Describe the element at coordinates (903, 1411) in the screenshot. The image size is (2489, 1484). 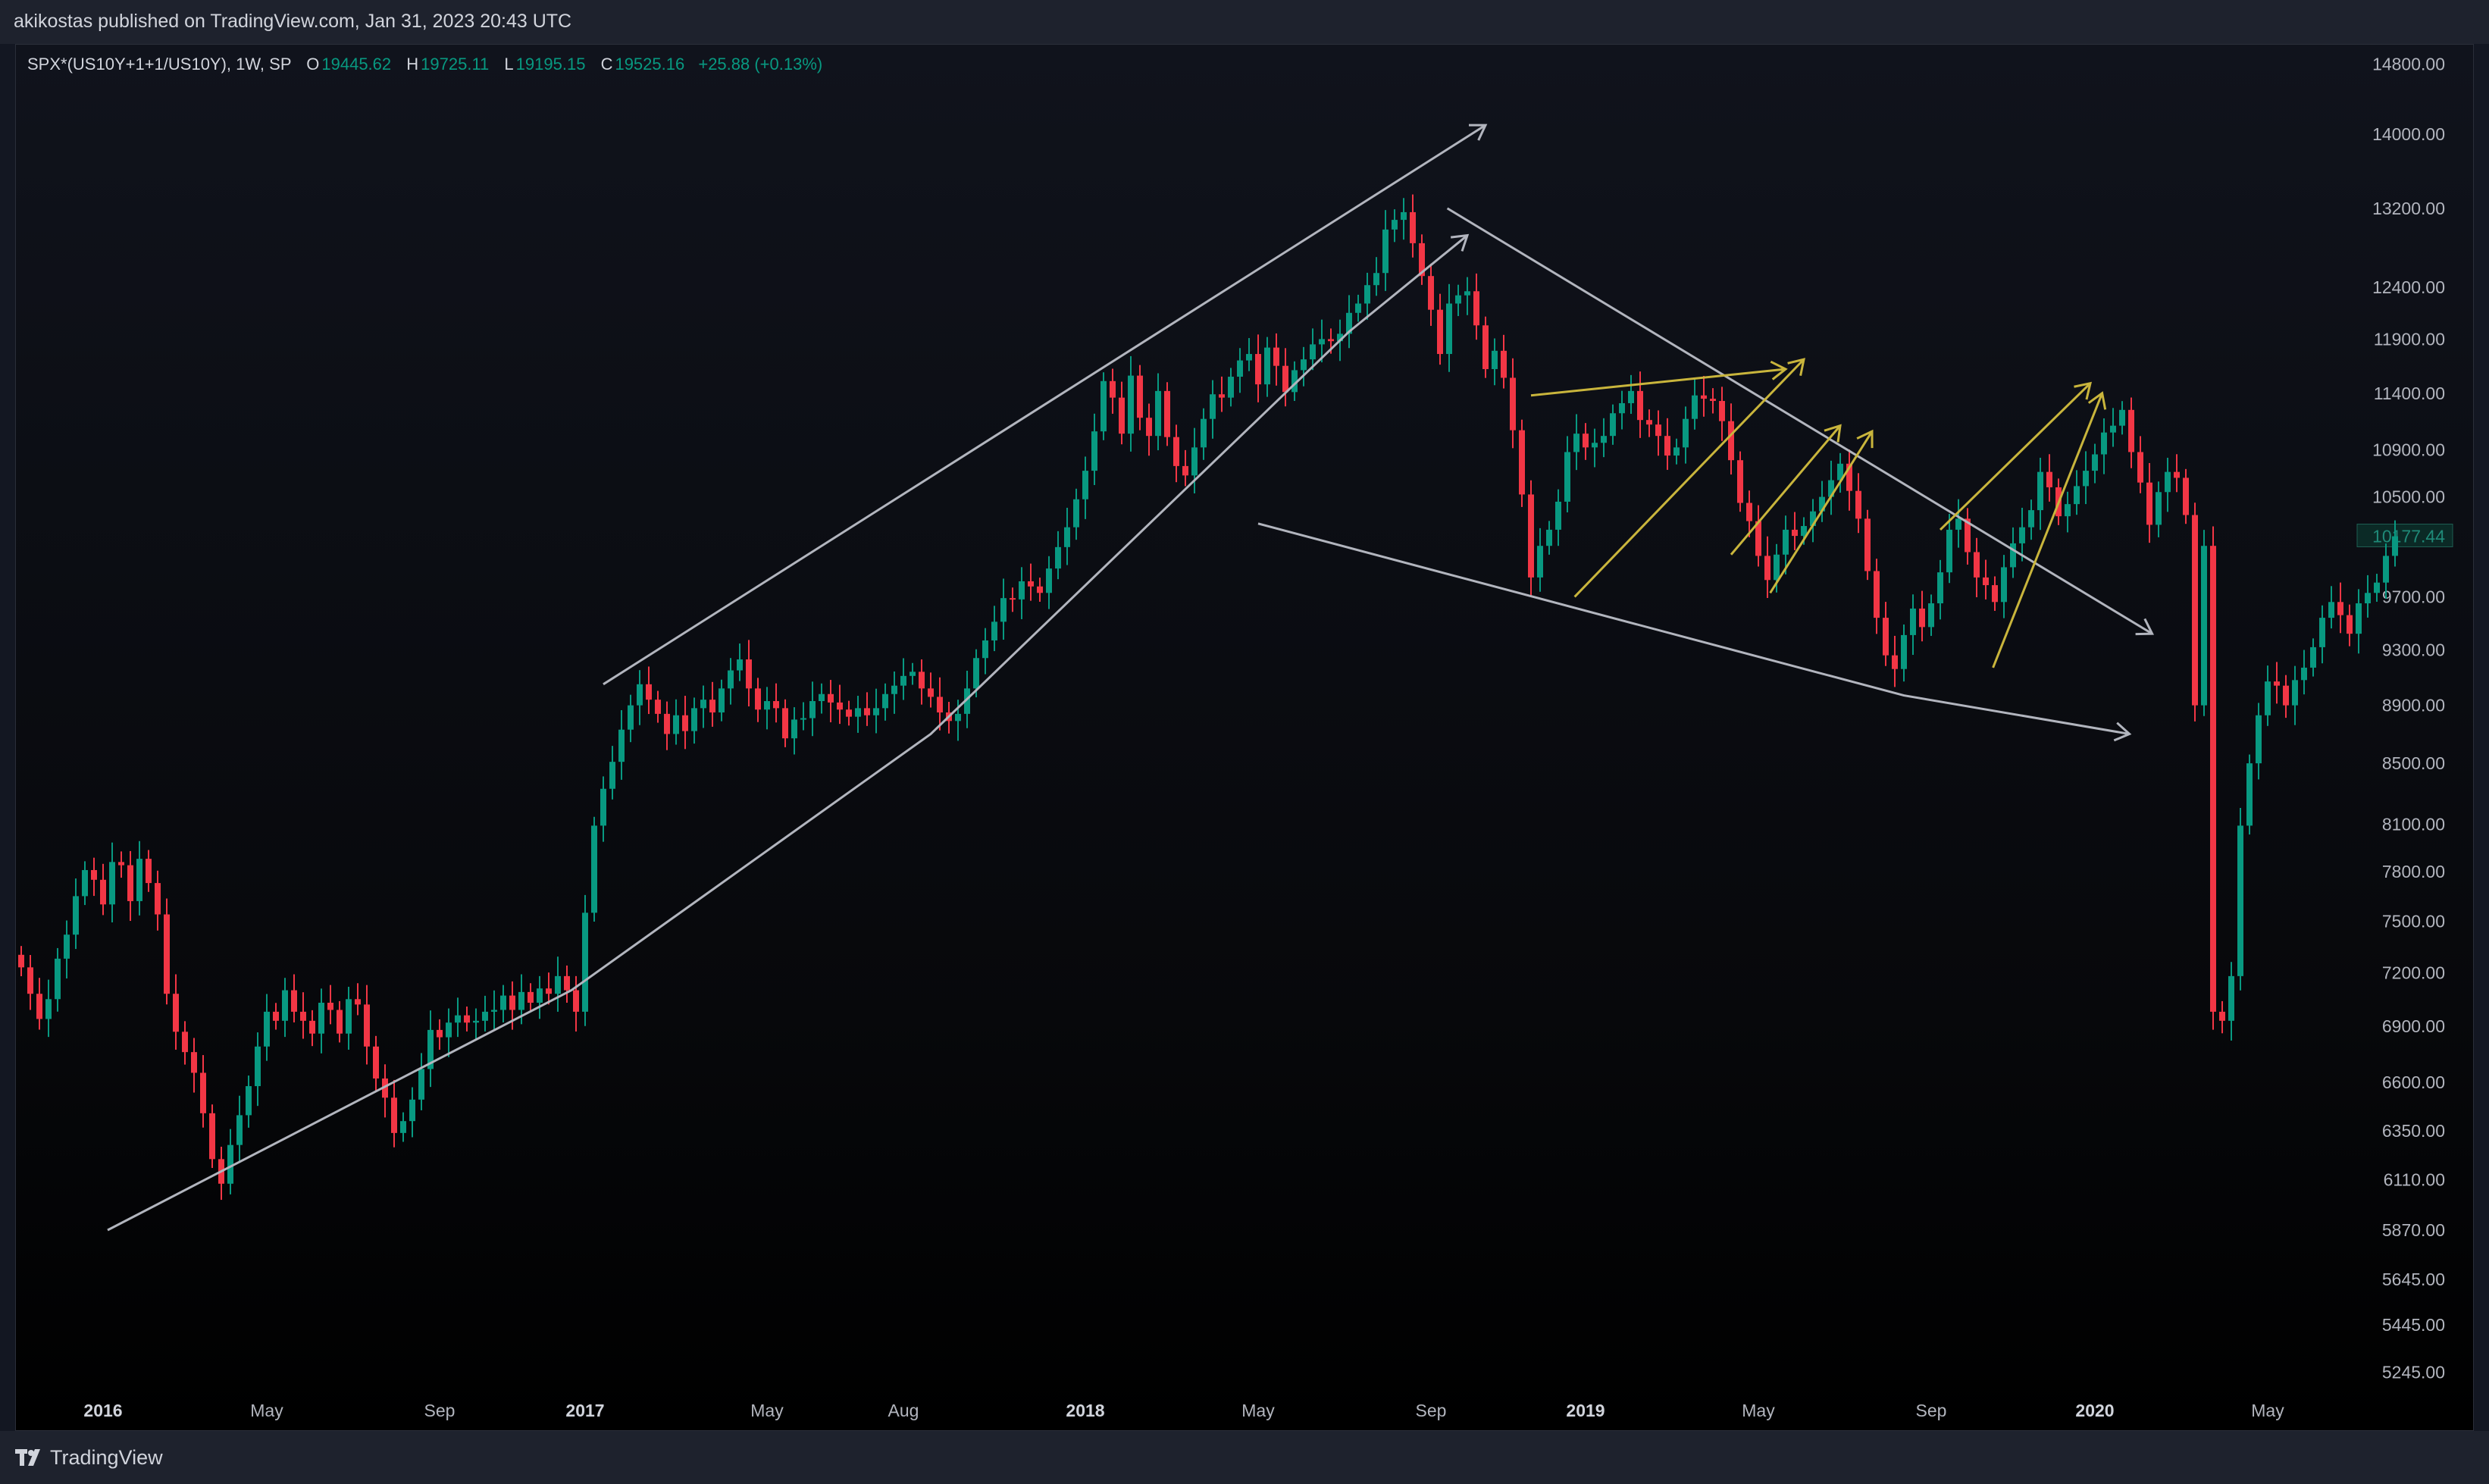
I see `x-axis-month-label: Aug` at that location.